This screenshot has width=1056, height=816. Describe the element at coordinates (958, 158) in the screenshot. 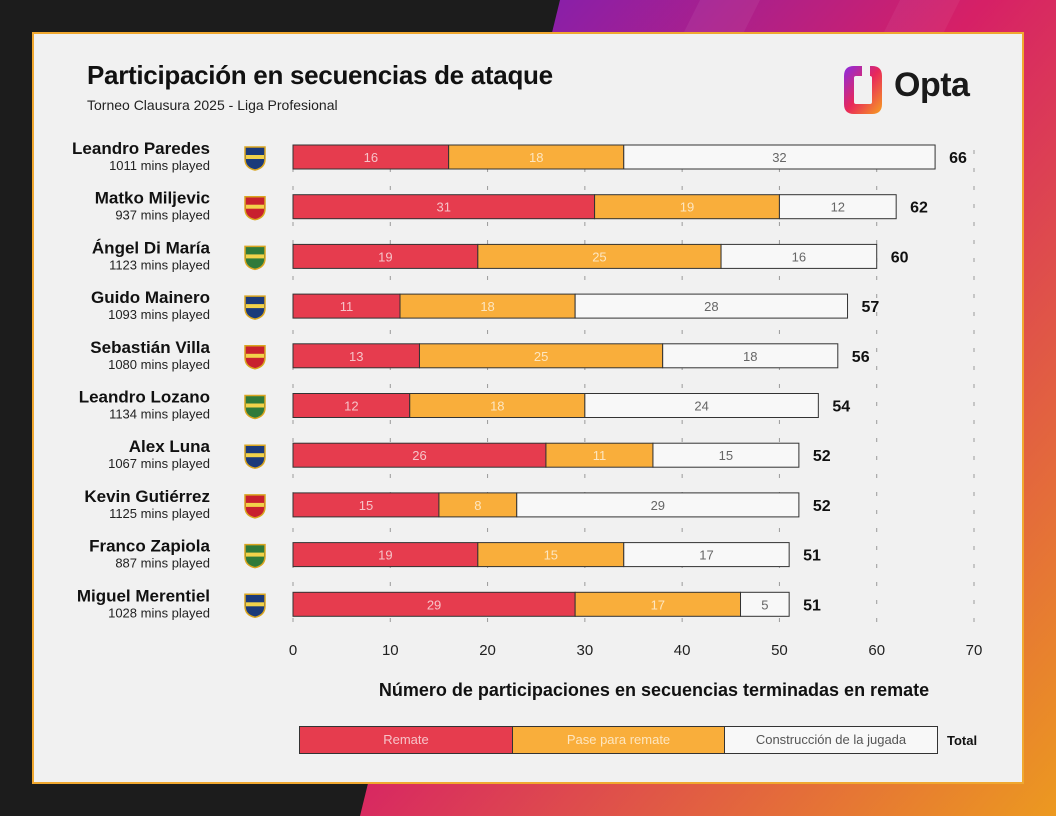

I see `bar-total-label: 66` at that location.